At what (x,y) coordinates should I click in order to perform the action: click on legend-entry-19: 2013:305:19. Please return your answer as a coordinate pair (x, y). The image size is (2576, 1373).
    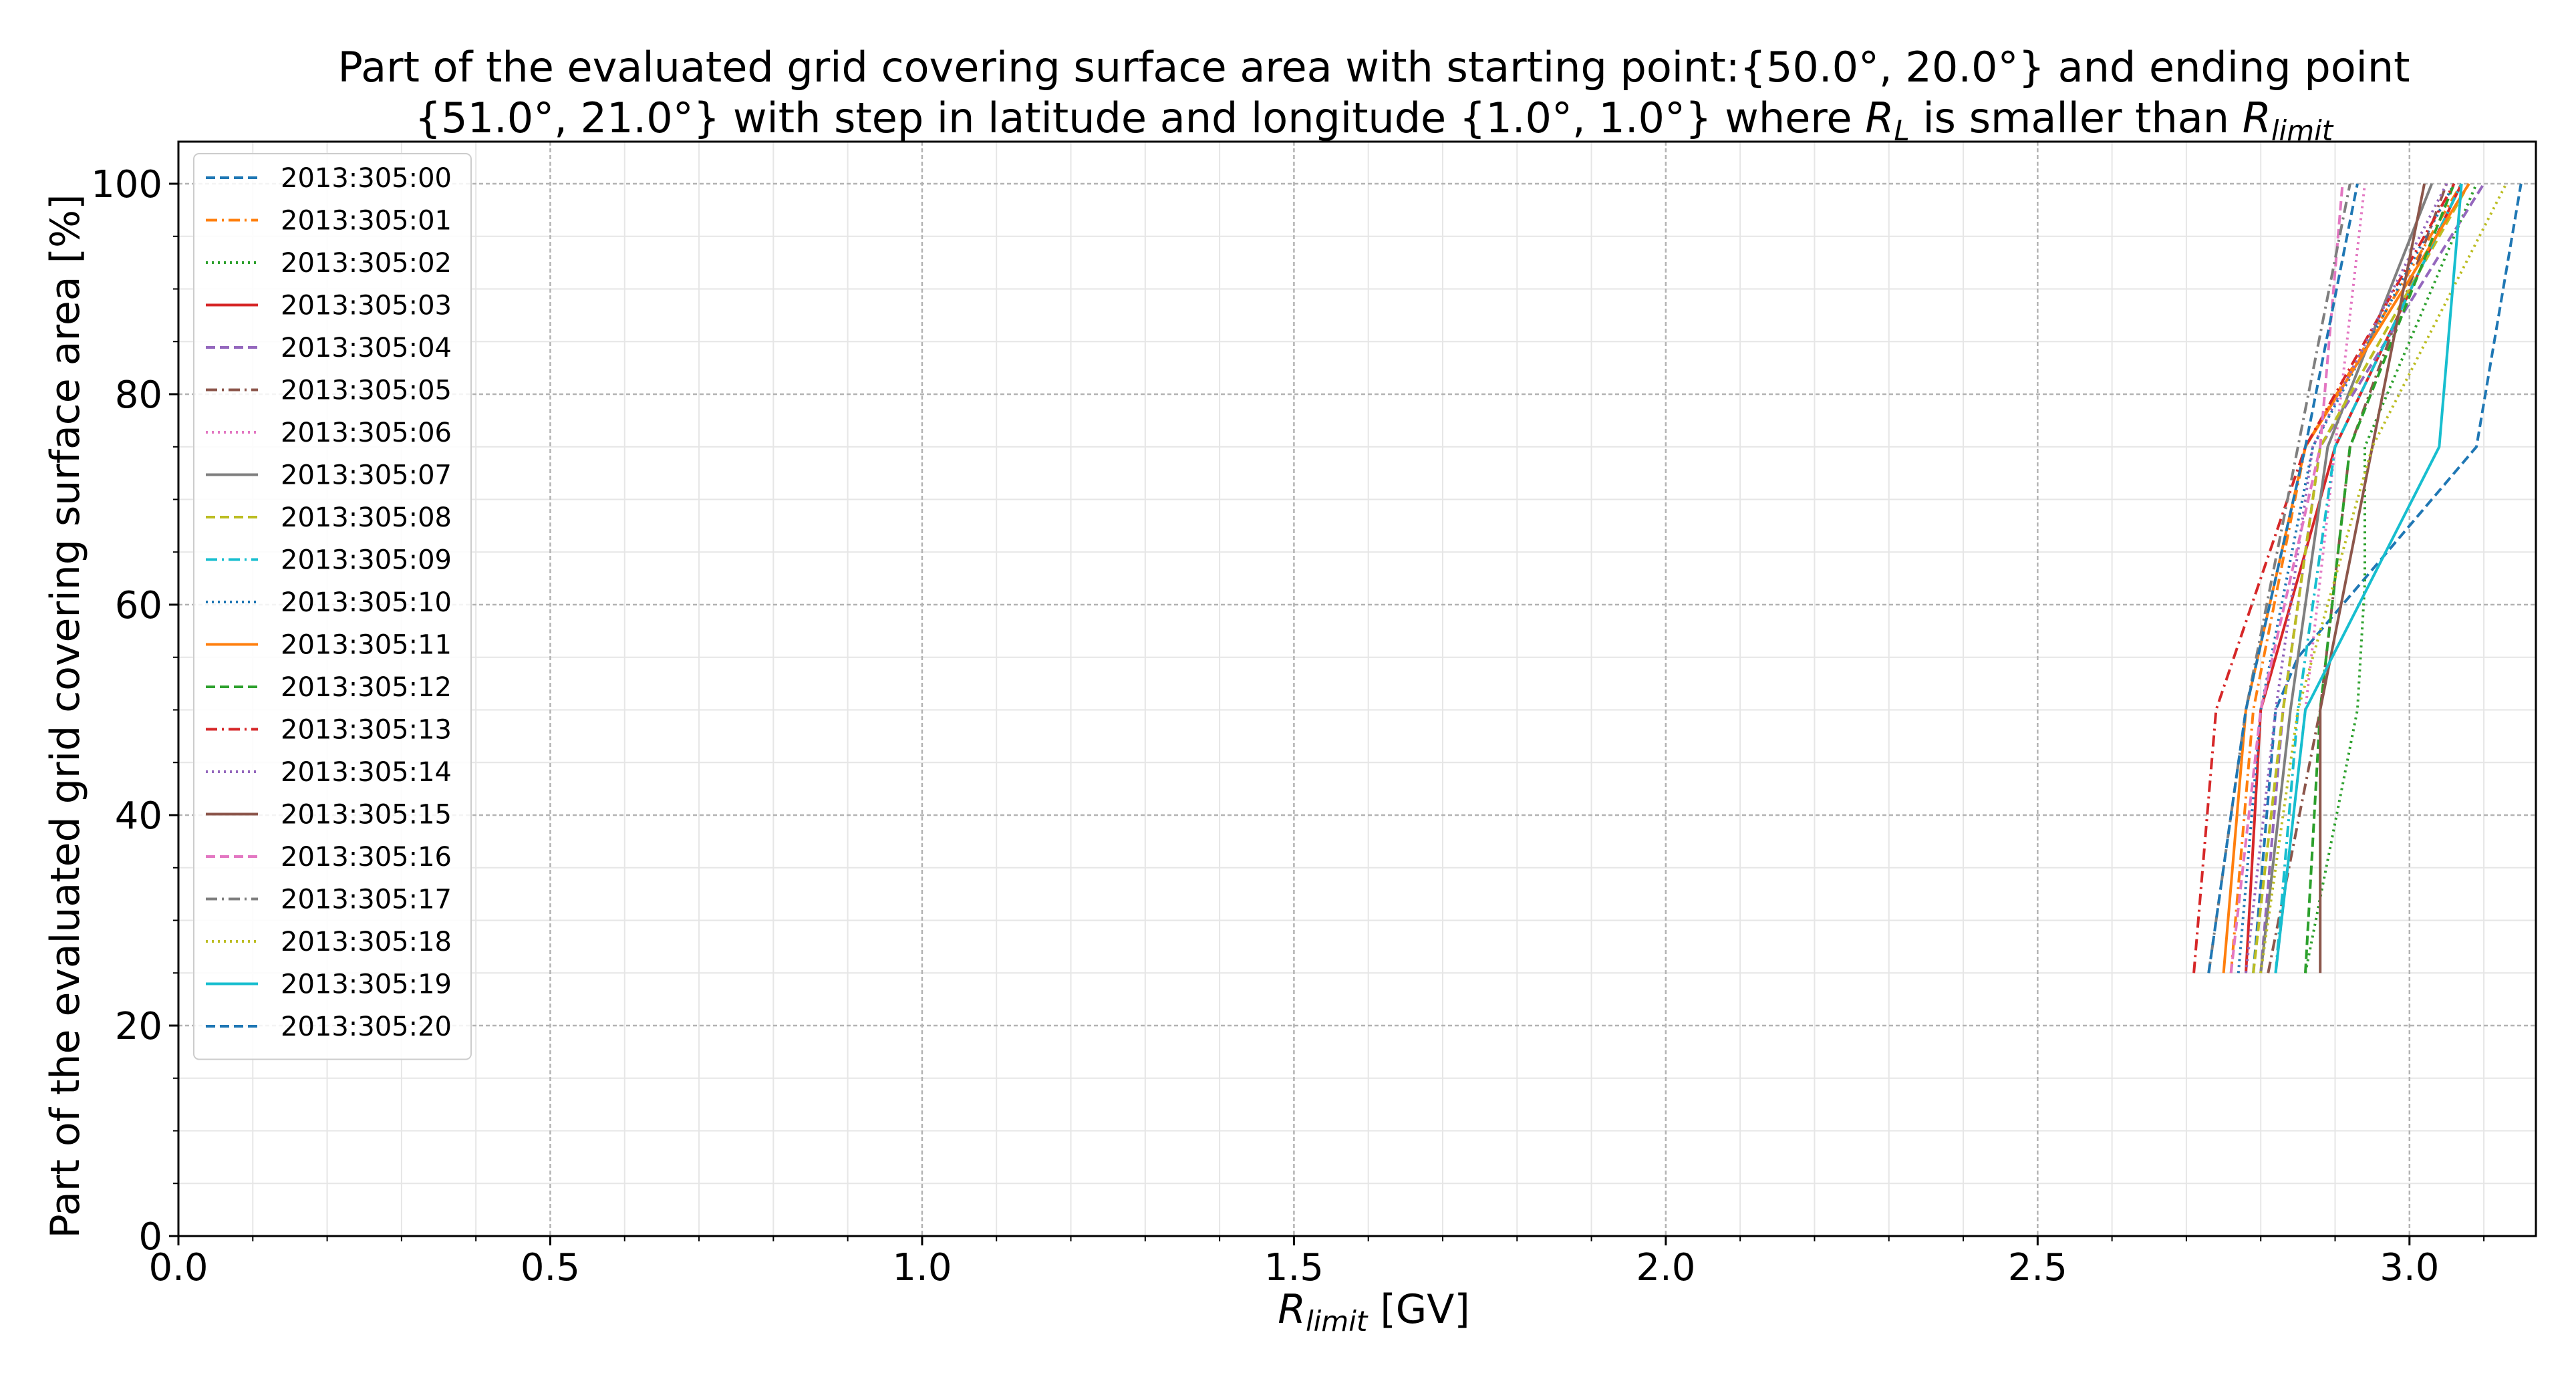
    Looking at the image, I should click on (366, 984).